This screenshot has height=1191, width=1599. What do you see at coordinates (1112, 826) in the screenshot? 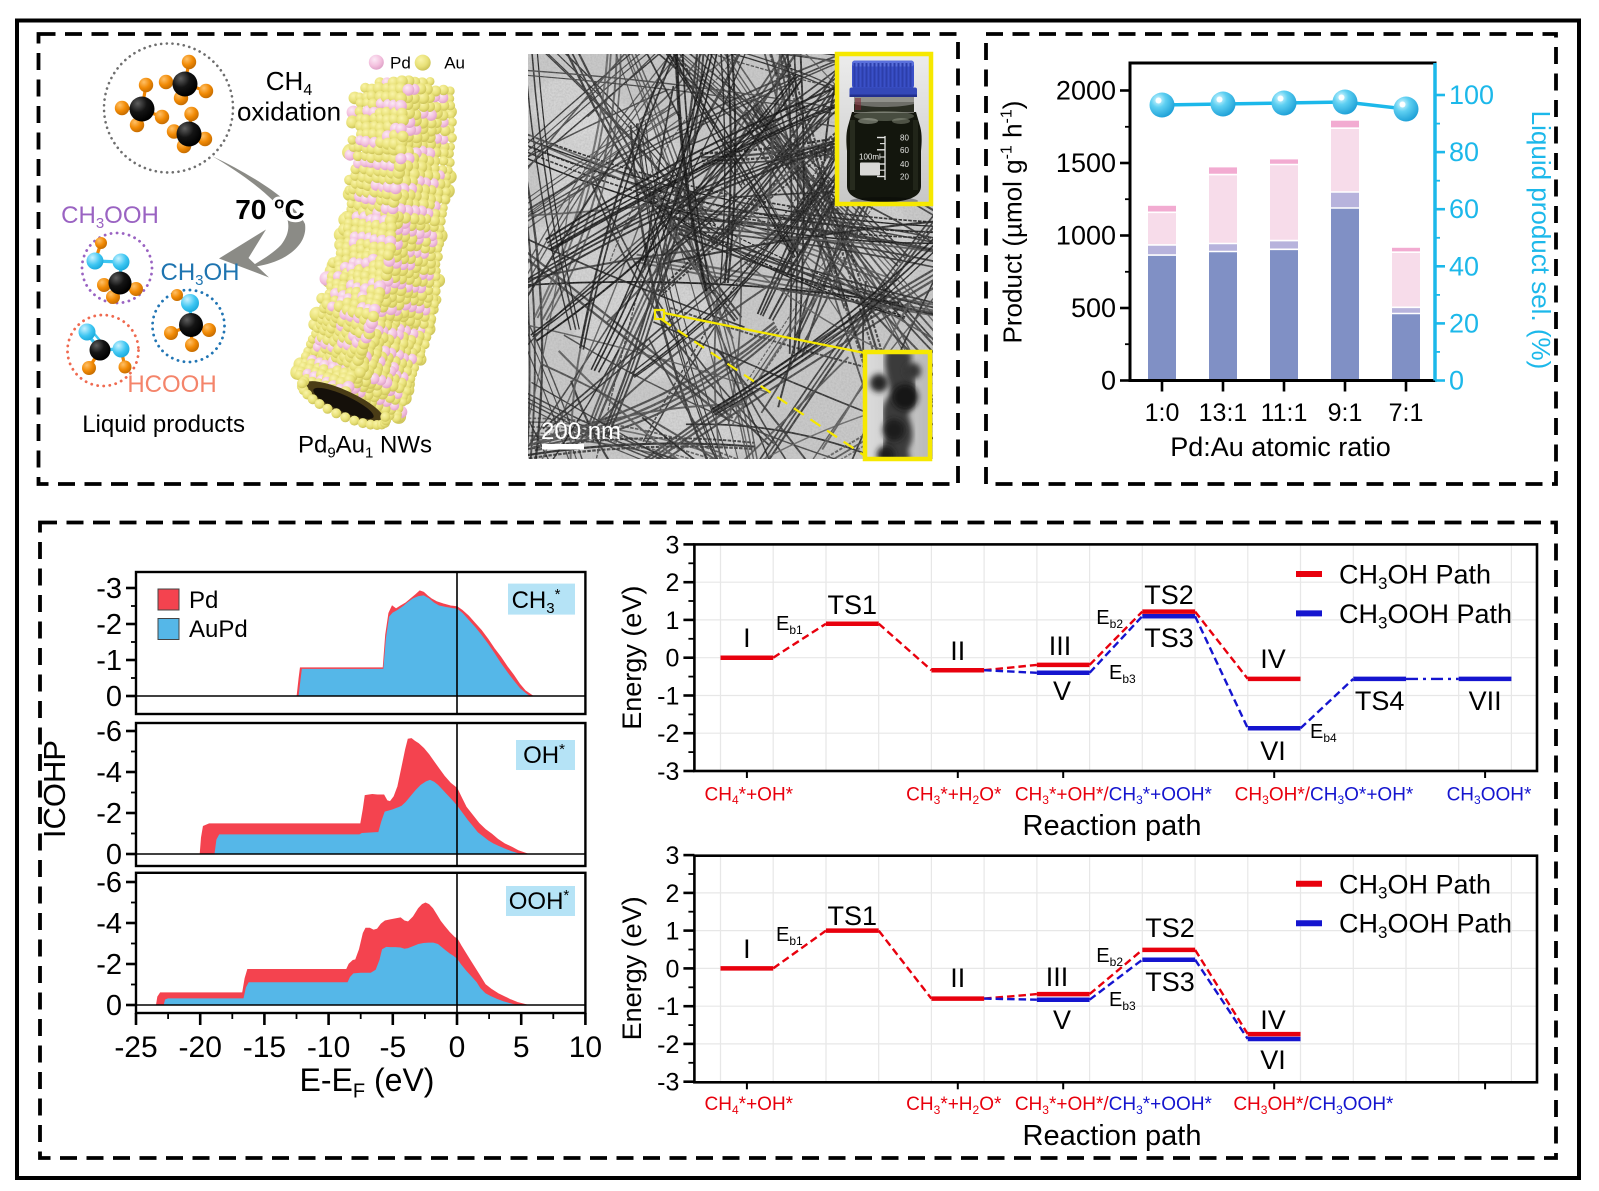
I see `svg-text: Reaction path` at bounding box center [1112, 826].